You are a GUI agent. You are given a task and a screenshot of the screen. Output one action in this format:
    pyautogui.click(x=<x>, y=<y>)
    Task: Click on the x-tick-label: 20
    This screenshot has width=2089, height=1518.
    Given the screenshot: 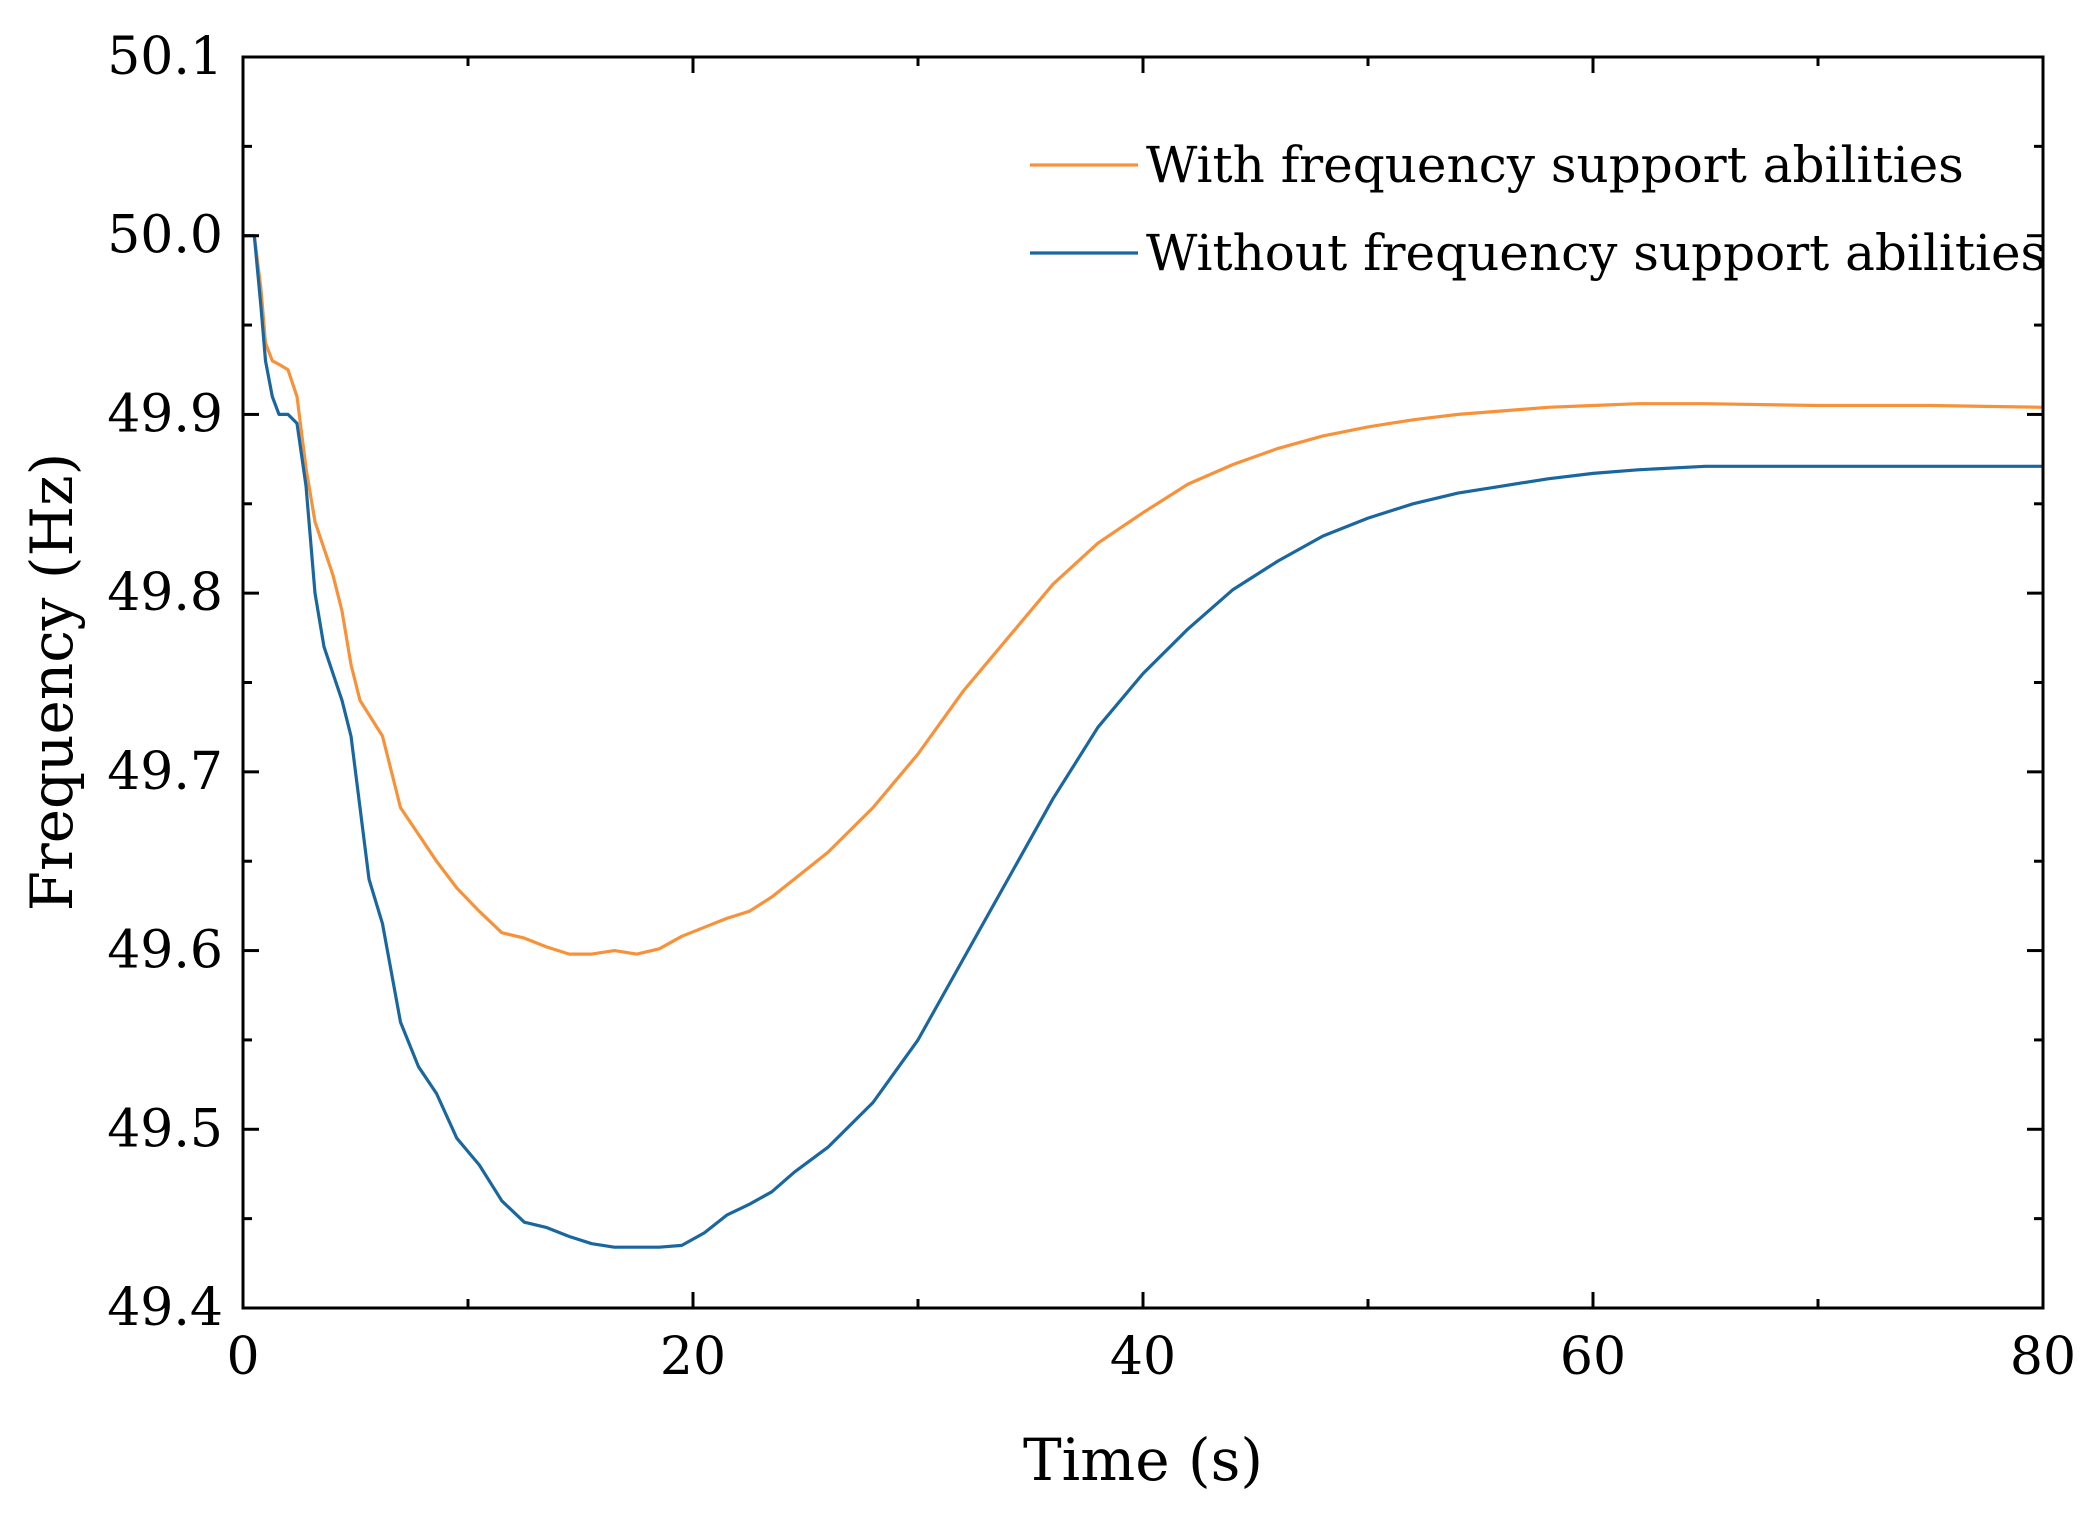 What is the action you would take?
    pyautogui.click(x=693, y=1357)
    